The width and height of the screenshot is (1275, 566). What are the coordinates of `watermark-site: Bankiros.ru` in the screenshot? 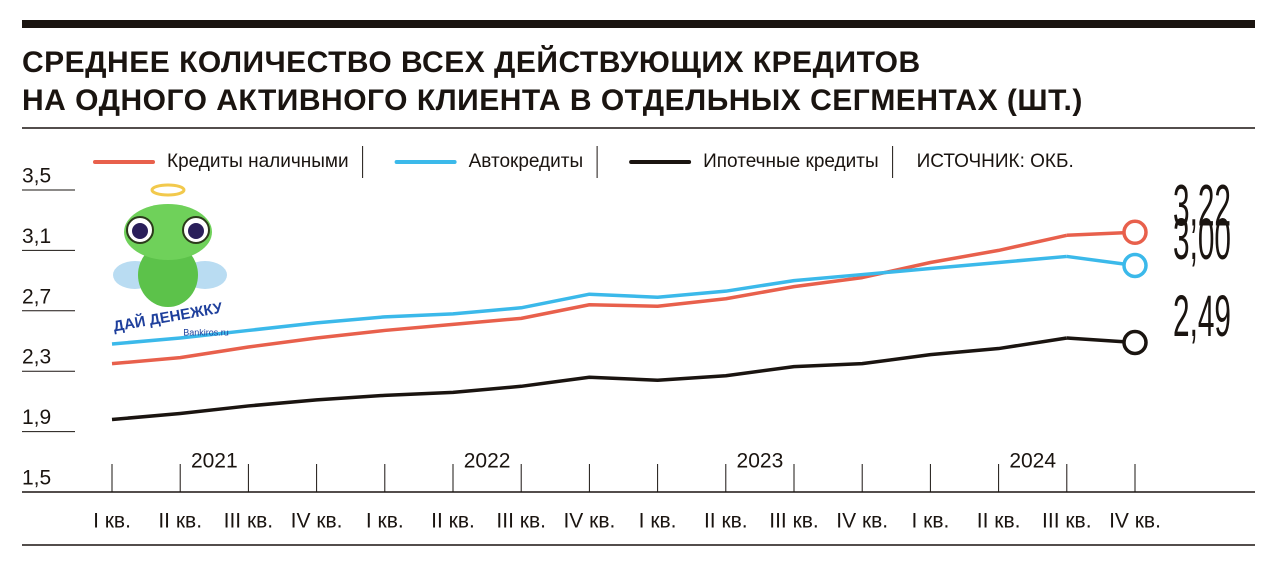 It's located at (206, 332).